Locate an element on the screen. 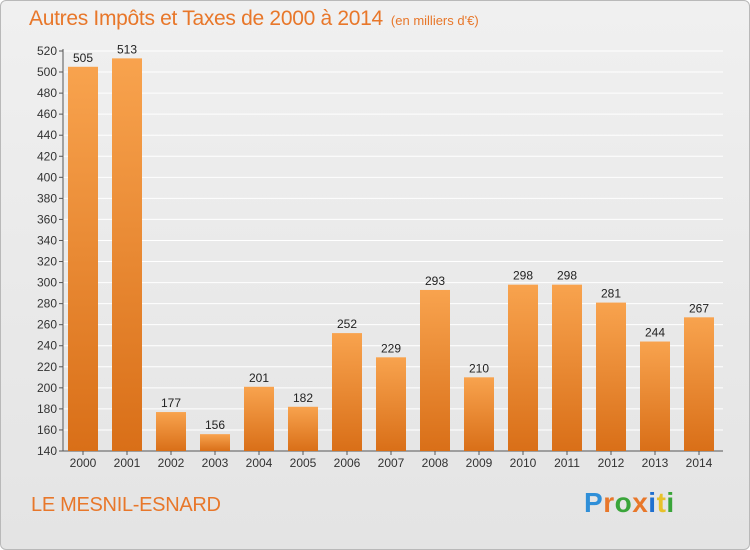 The width and height of the screenshot is (750, 550). y-tick-label: 320 is located at coordinates (47, 262).